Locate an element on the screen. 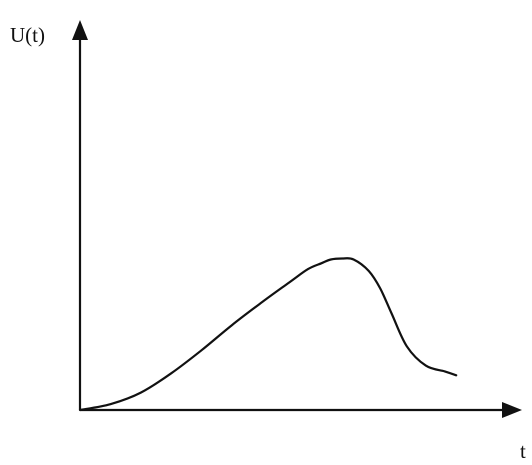 This screenshot has width=532, height=465. x-axis: t is located at coordinates (303, 432).